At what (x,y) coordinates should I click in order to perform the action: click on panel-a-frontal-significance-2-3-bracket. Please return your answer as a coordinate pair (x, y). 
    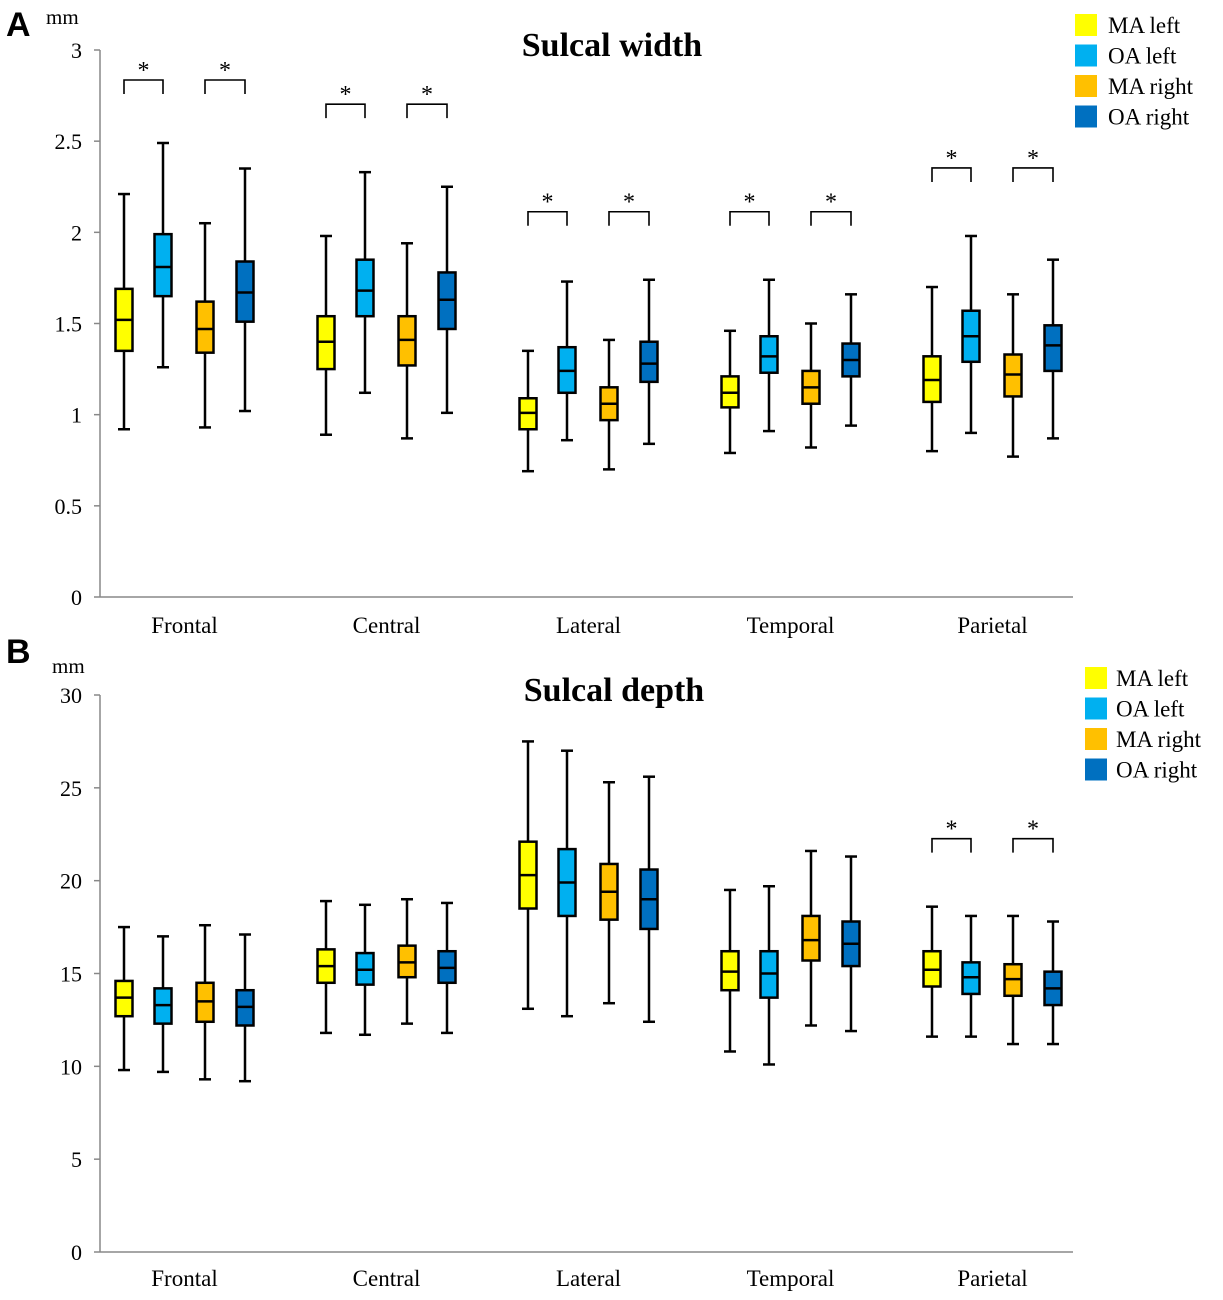
    Looking at the image, I should click on (225, 86).